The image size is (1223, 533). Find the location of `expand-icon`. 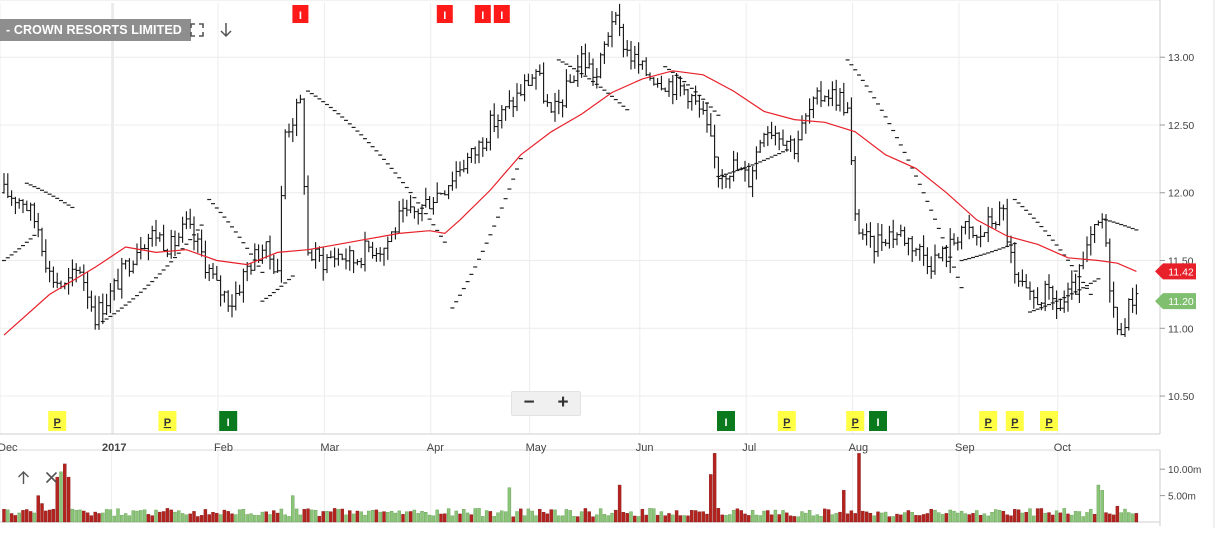

expand-icon is located at coordinates (197, 31).